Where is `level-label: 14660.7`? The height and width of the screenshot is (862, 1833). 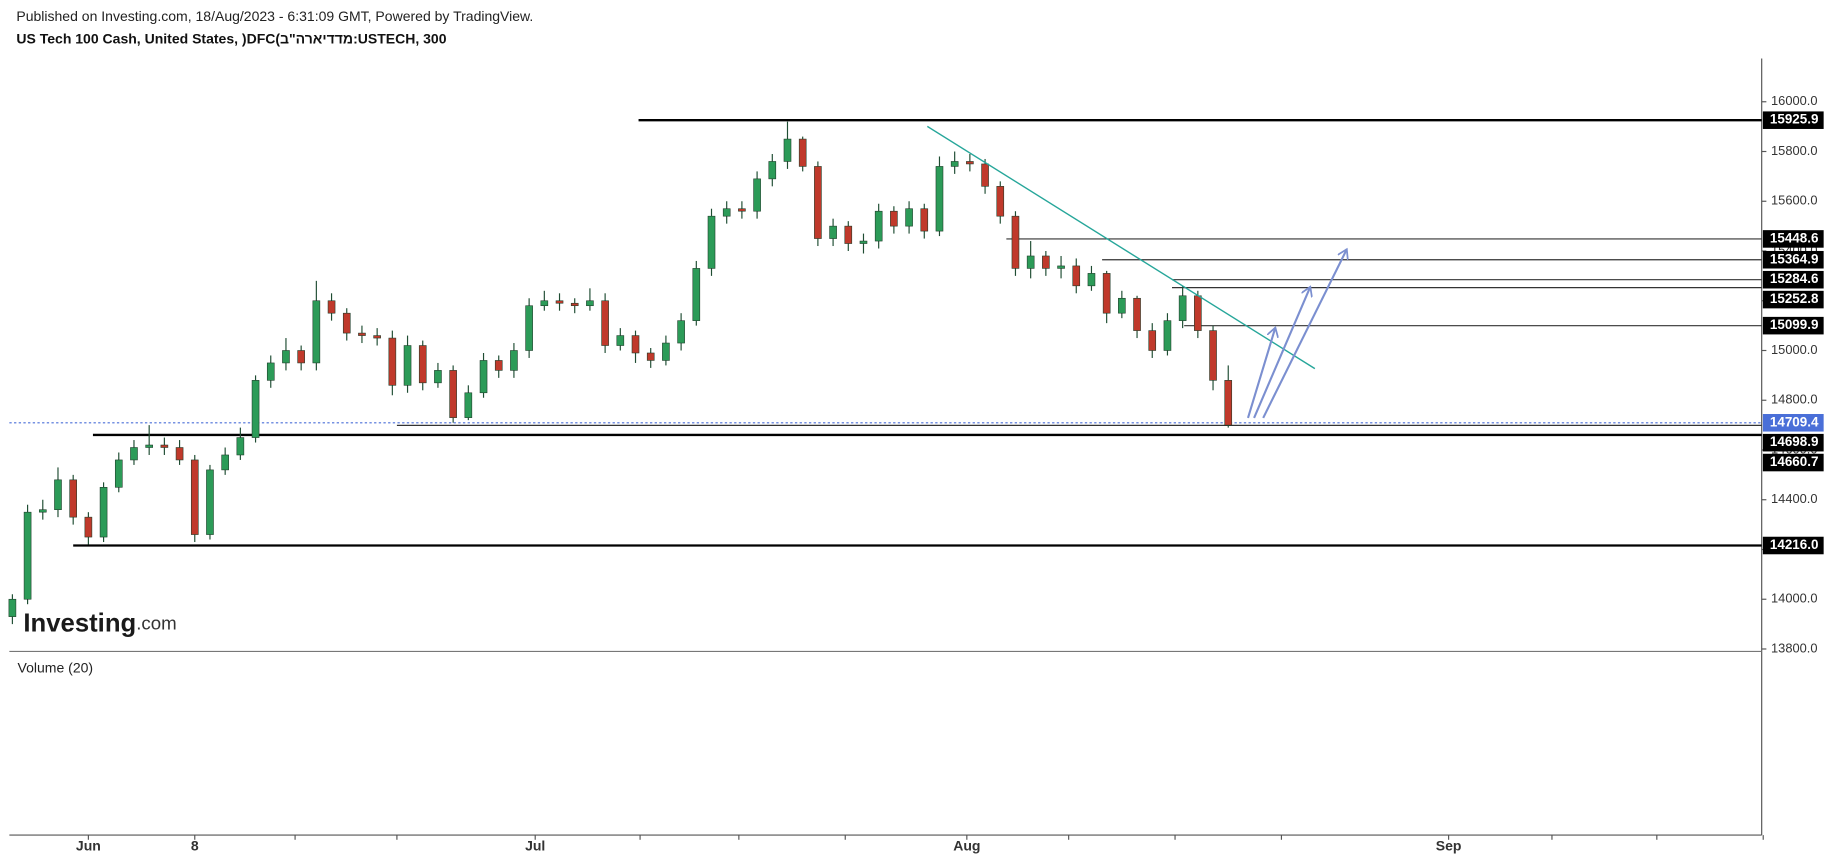 level-label: 14660.7 is located at coordinates (1794, 461).